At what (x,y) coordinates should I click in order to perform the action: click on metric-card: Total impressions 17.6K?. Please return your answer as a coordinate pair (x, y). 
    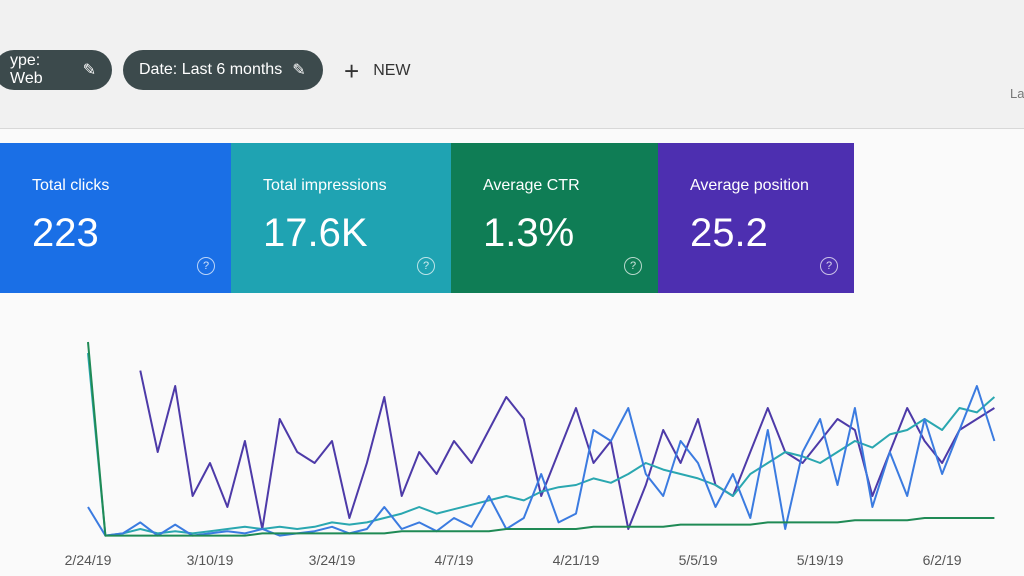
    Looking at the image, I should click on (341, 218).